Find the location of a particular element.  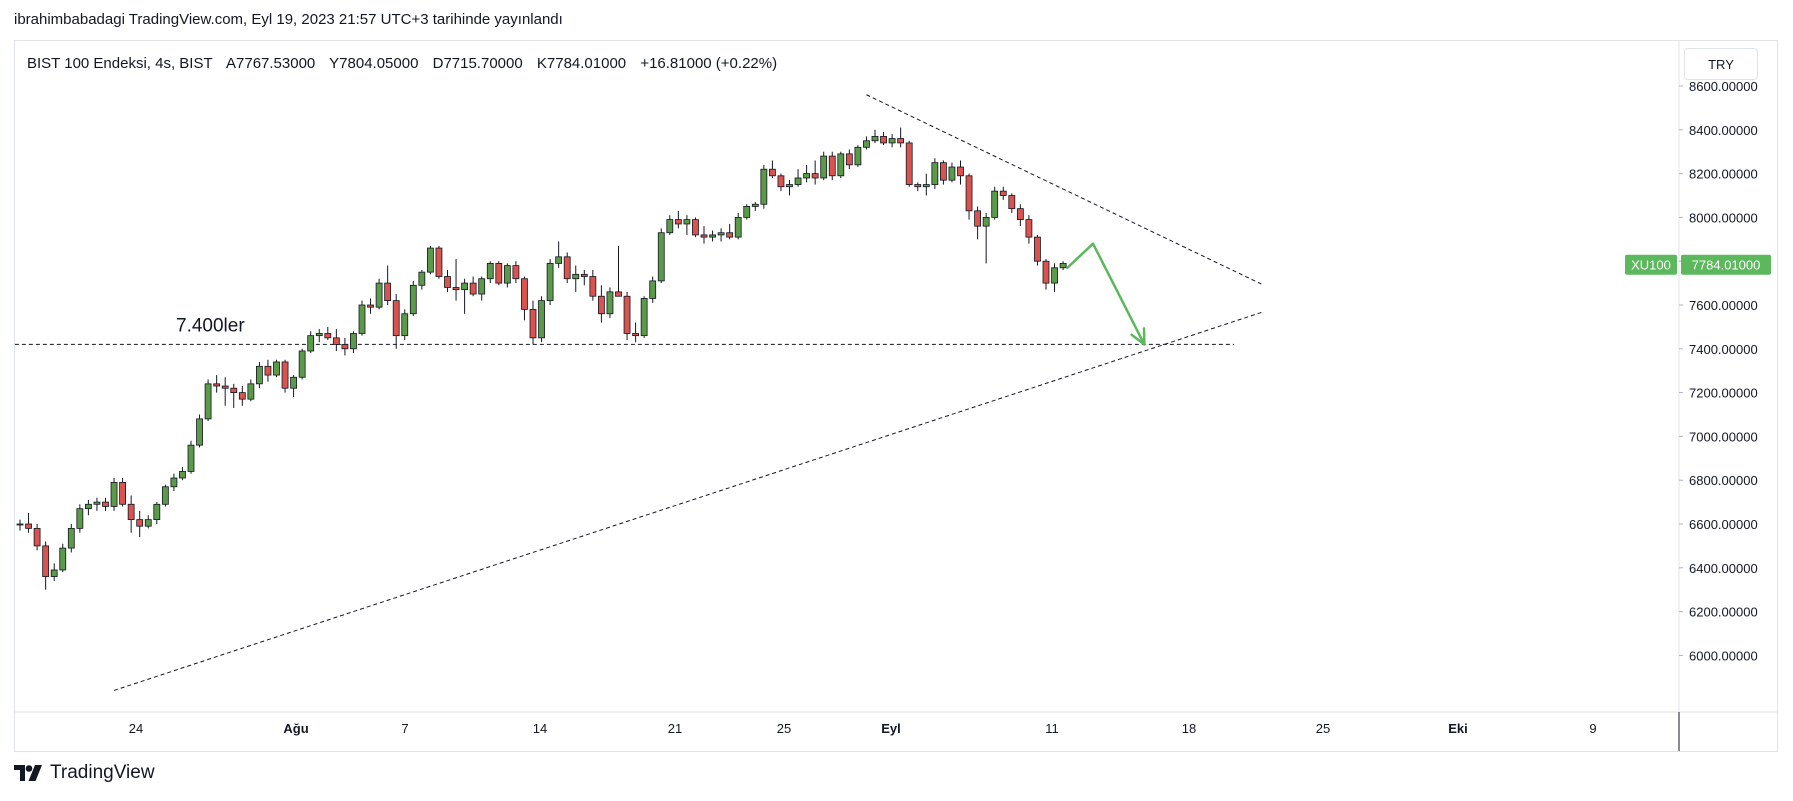

projection-arrow is located at coordinates (1106, 294).